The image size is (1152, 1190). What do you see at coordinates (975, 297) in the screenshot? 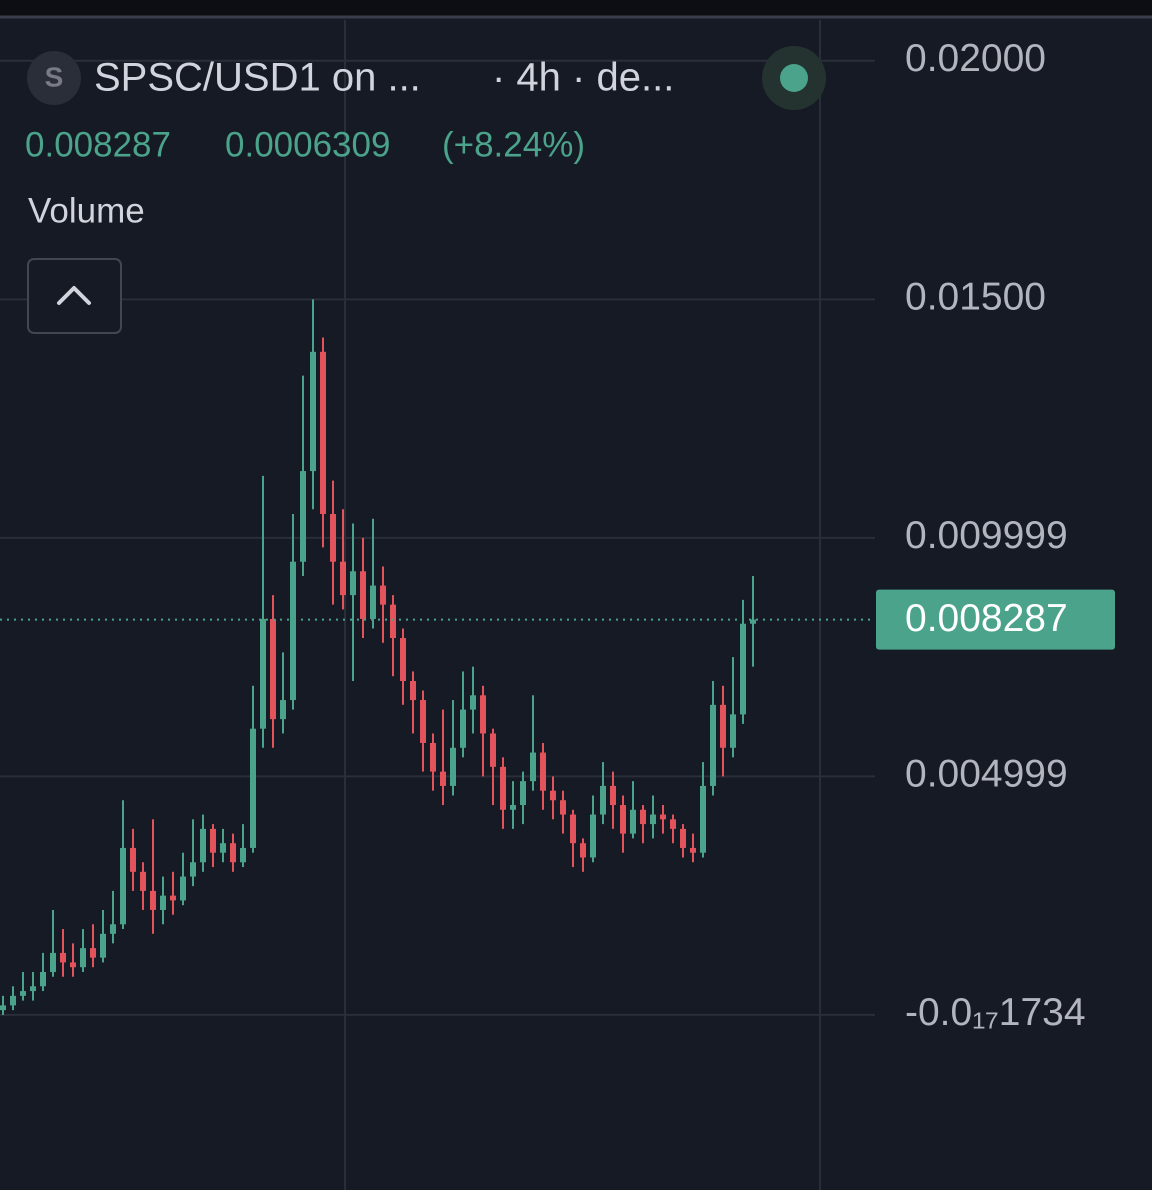
I see `y-tick-label: 0.01500` at bounding box center [975, 297].